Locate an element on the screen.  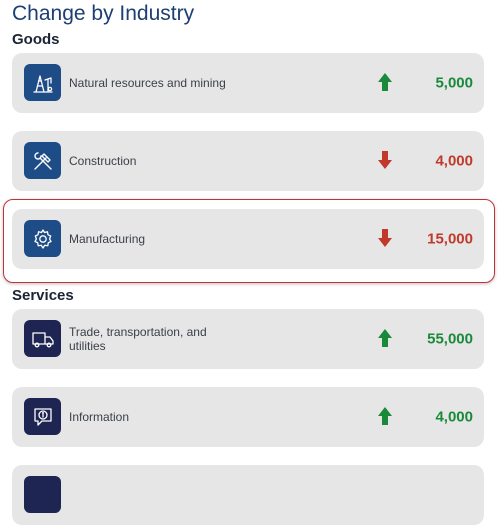
industry-label: Information is located at coordinates (99, 417).